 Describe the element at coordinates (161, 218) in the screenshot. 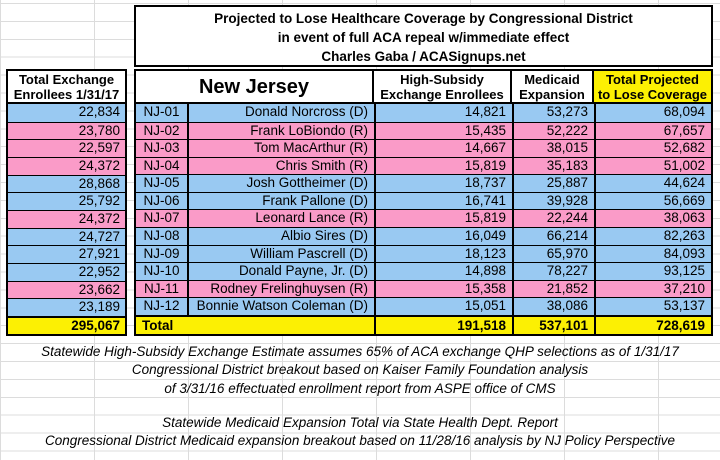

I see `district-cell: NJ-07` at that location.